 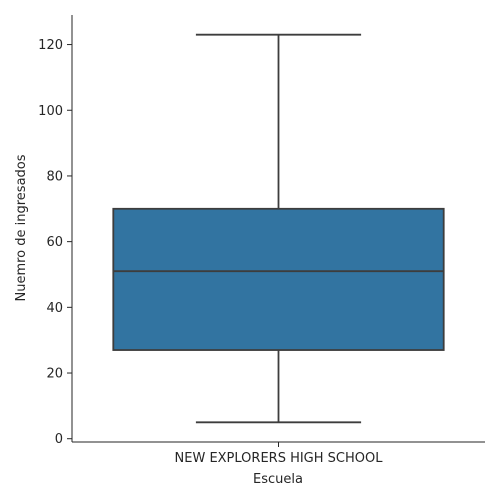 What do you see at coordinates (54, 308) in the screenshot?
I see `y-tick-label: 40` at bounding box center [54, 308].